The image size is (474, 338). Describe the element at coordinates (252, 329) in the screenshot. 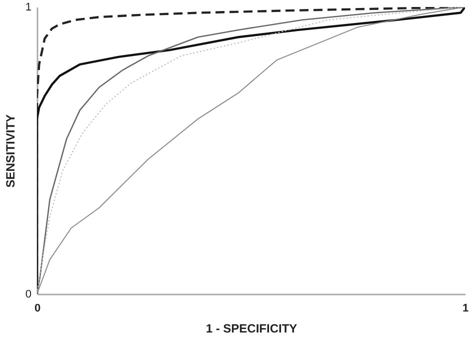

I see `x-axis-title: 1 - SPECIFICITY` at that location.